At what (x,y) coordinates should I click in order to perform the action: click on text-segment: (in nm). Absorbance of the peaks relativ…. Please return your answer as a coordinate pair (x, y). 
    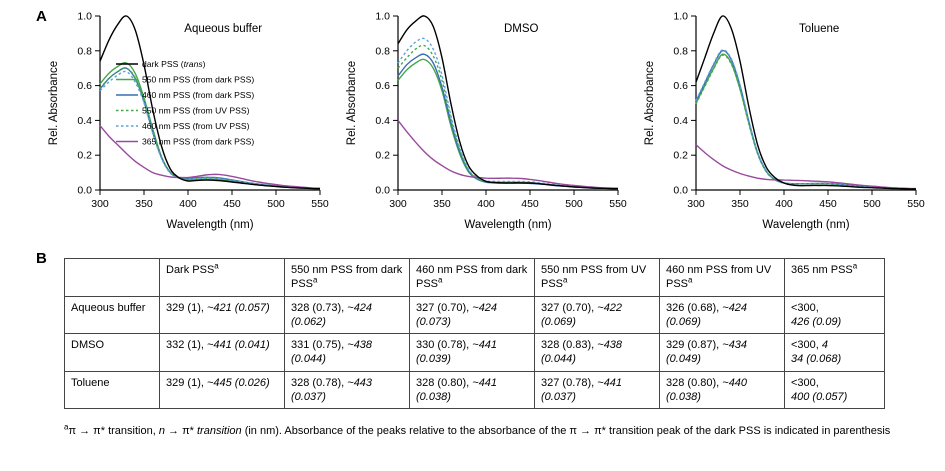
    Looking at the image, I should click on (566, 431).